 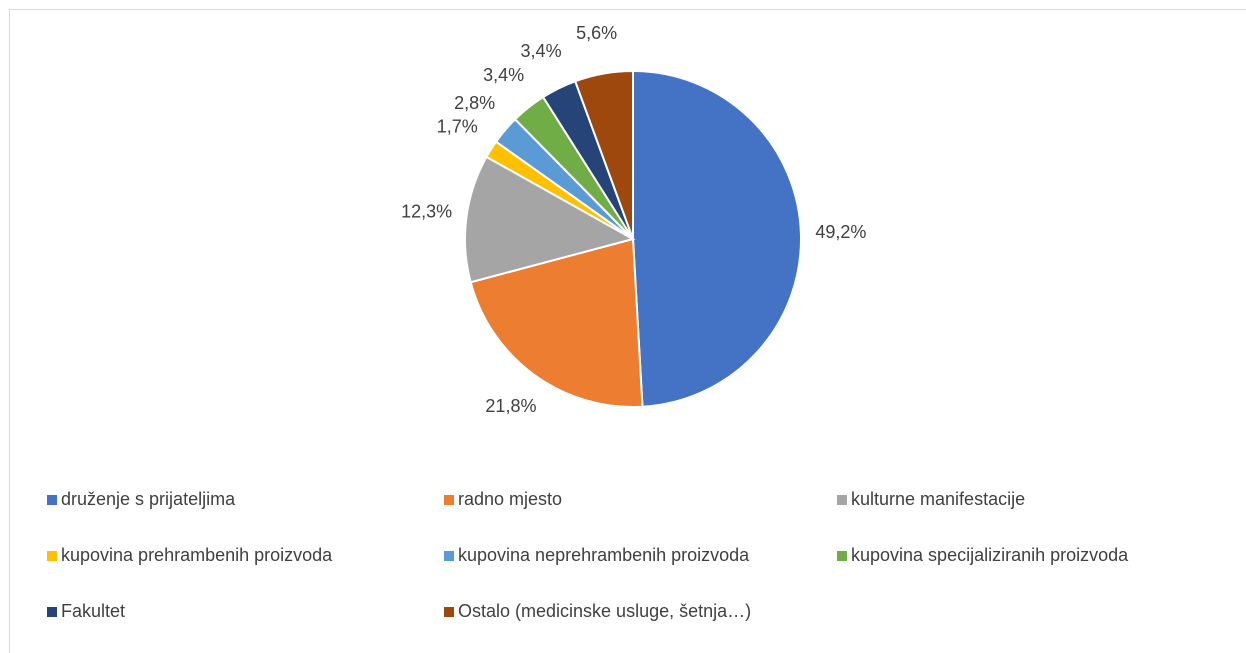 What do you see at coordinates (938, 499) in the screenshot?
I see `legend-label: kulturne manifestacije` at bounding box center [938, 499].